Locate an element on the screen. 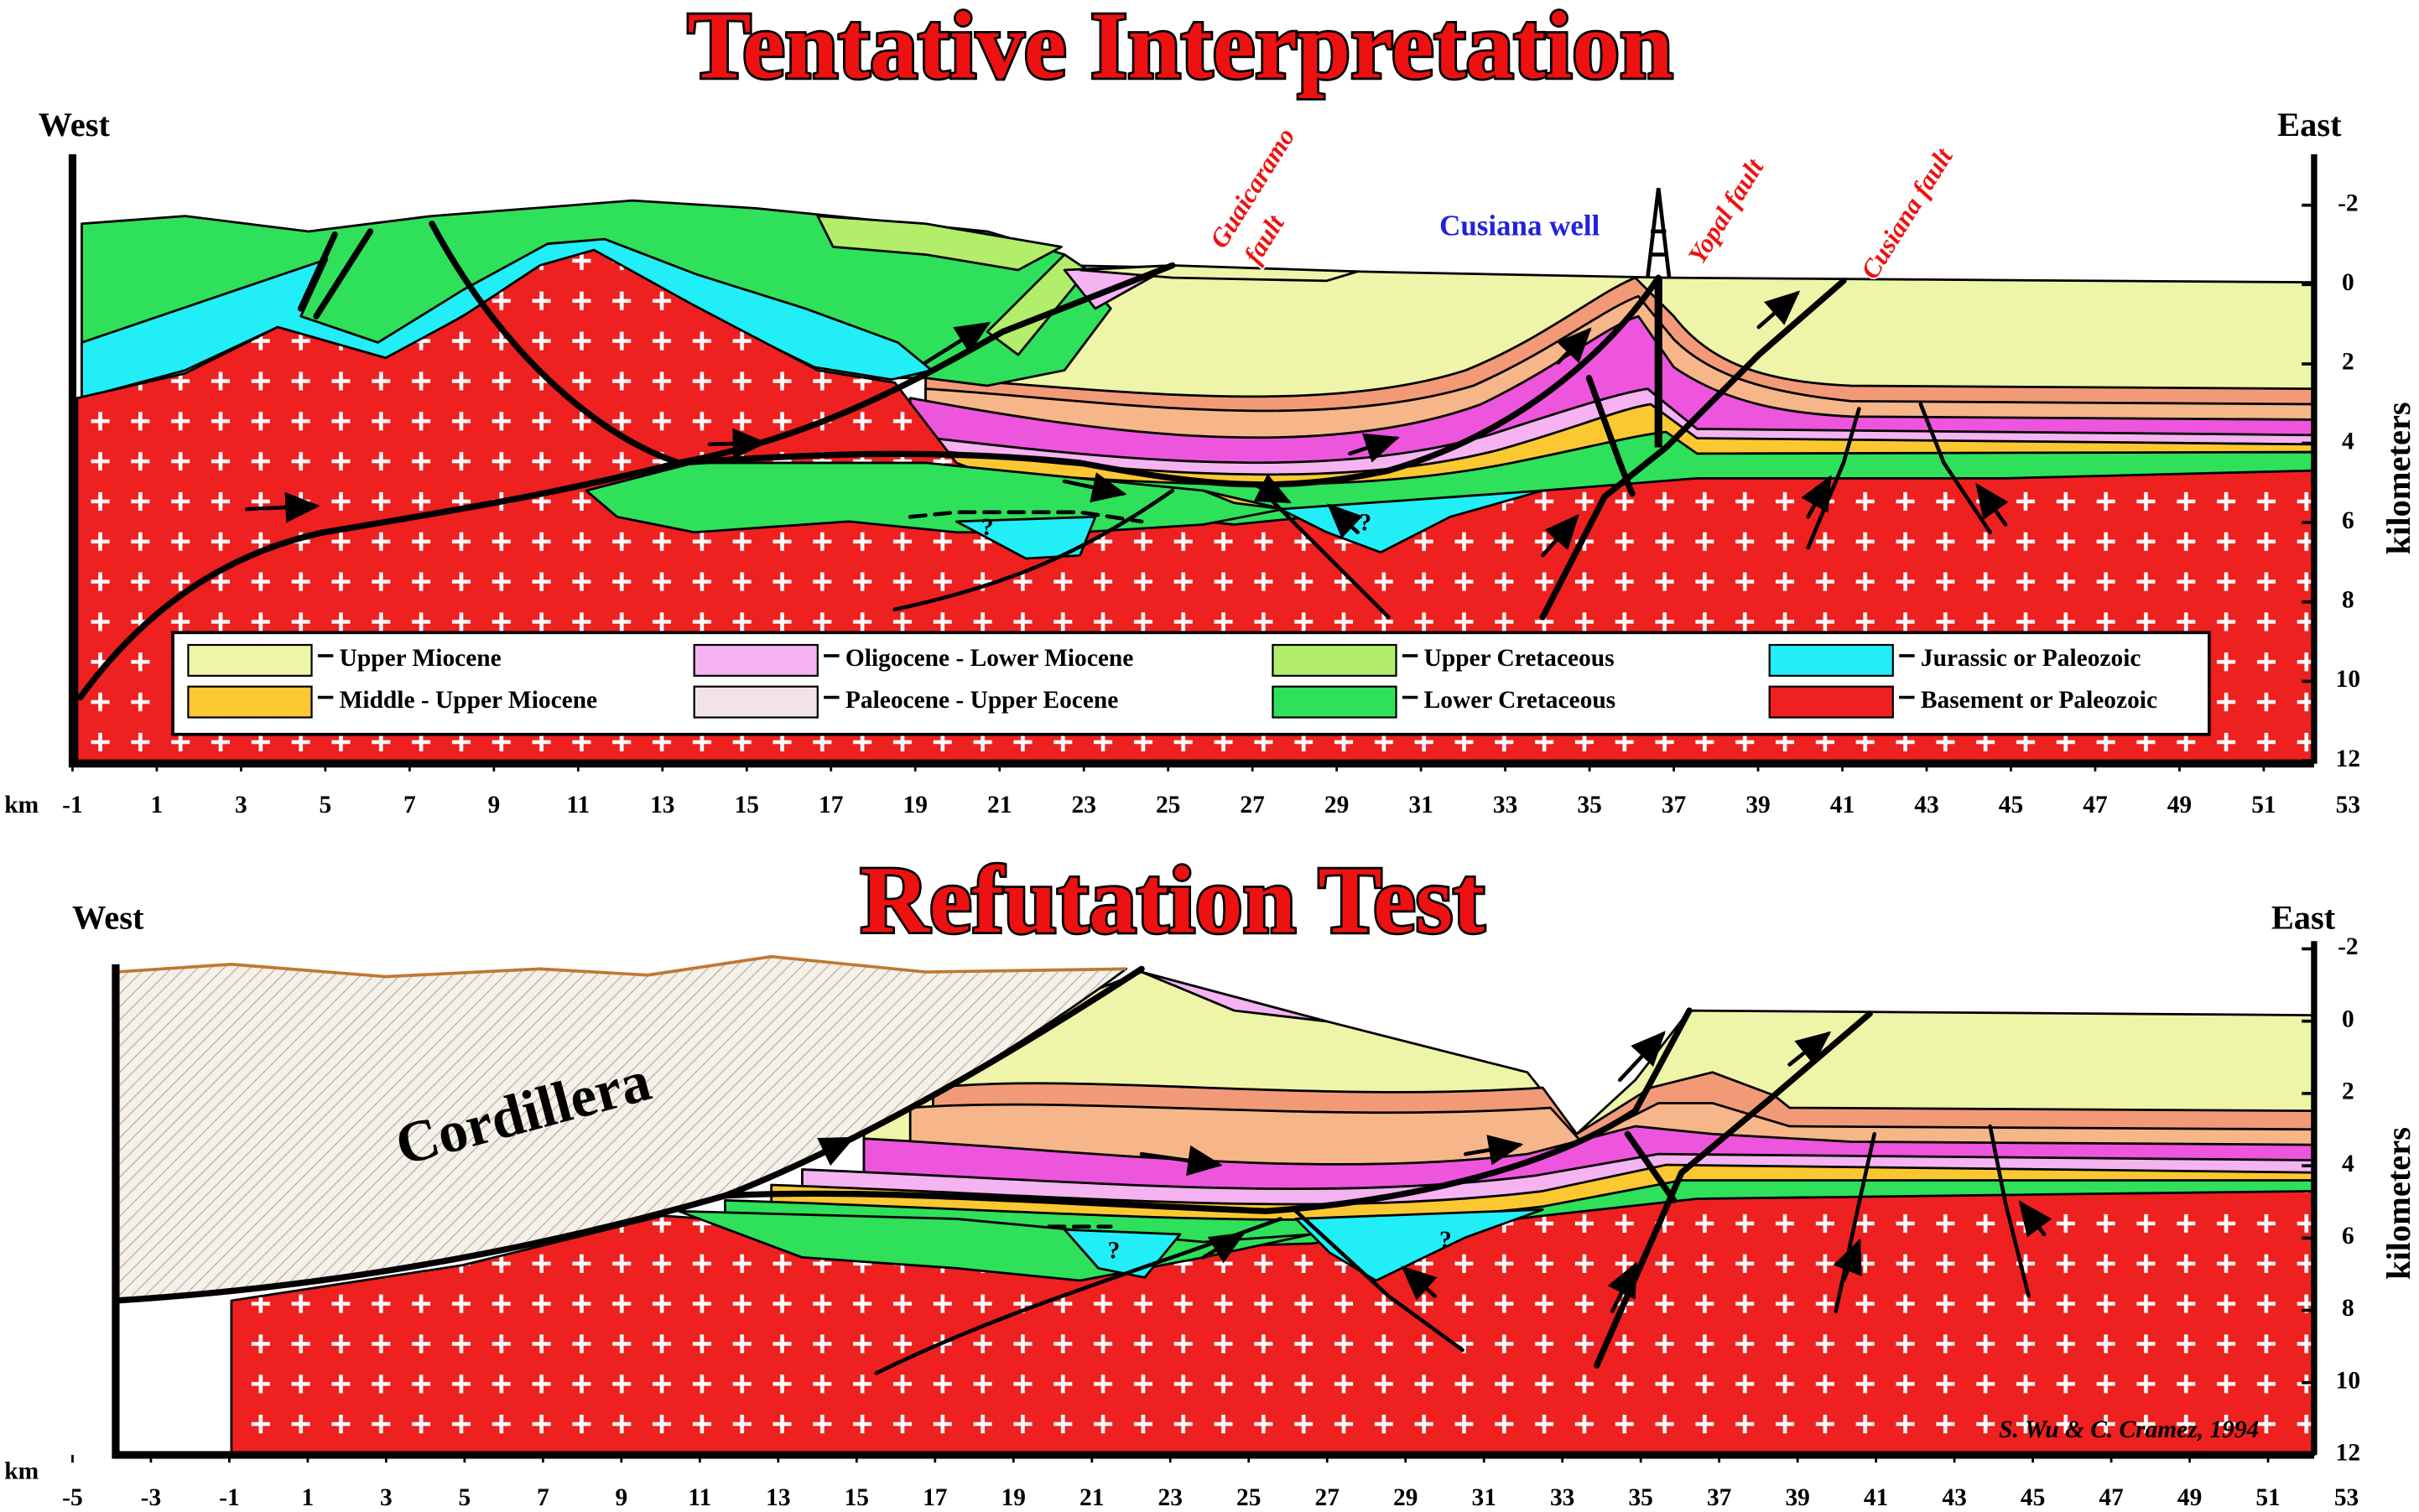  x-tick-label: 25 is located at coordinates (1248, 1497).